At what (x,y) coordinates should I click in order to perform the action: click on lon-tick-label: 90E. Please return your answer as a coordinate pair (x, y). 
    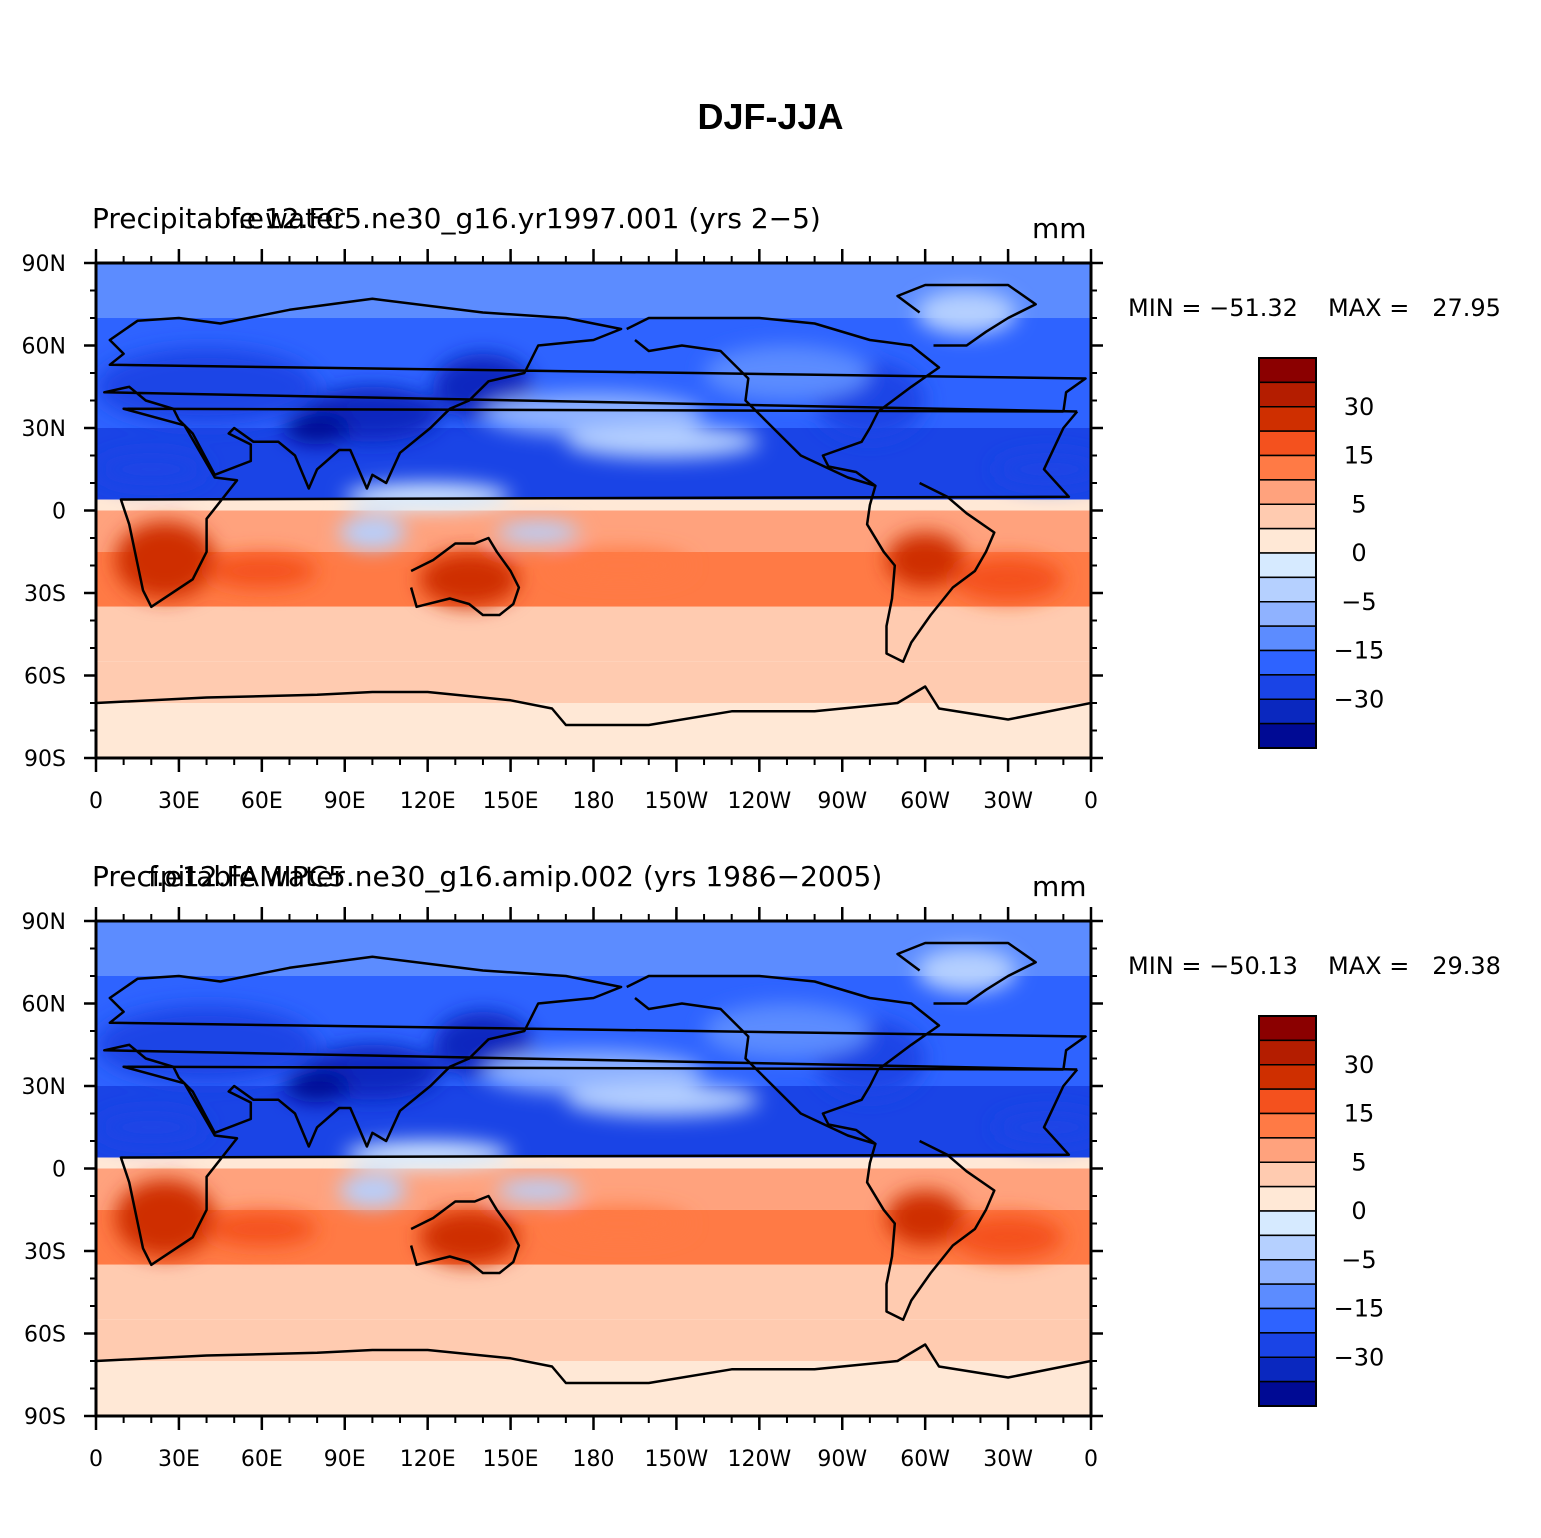
    Looking at the image, I should click on (345, 1459).